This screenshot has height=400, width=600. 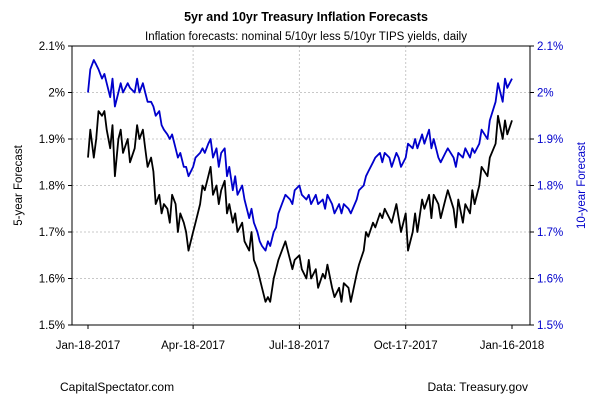 I want to click on left-tick-label: 1.5%, so click(x=52, y=326).